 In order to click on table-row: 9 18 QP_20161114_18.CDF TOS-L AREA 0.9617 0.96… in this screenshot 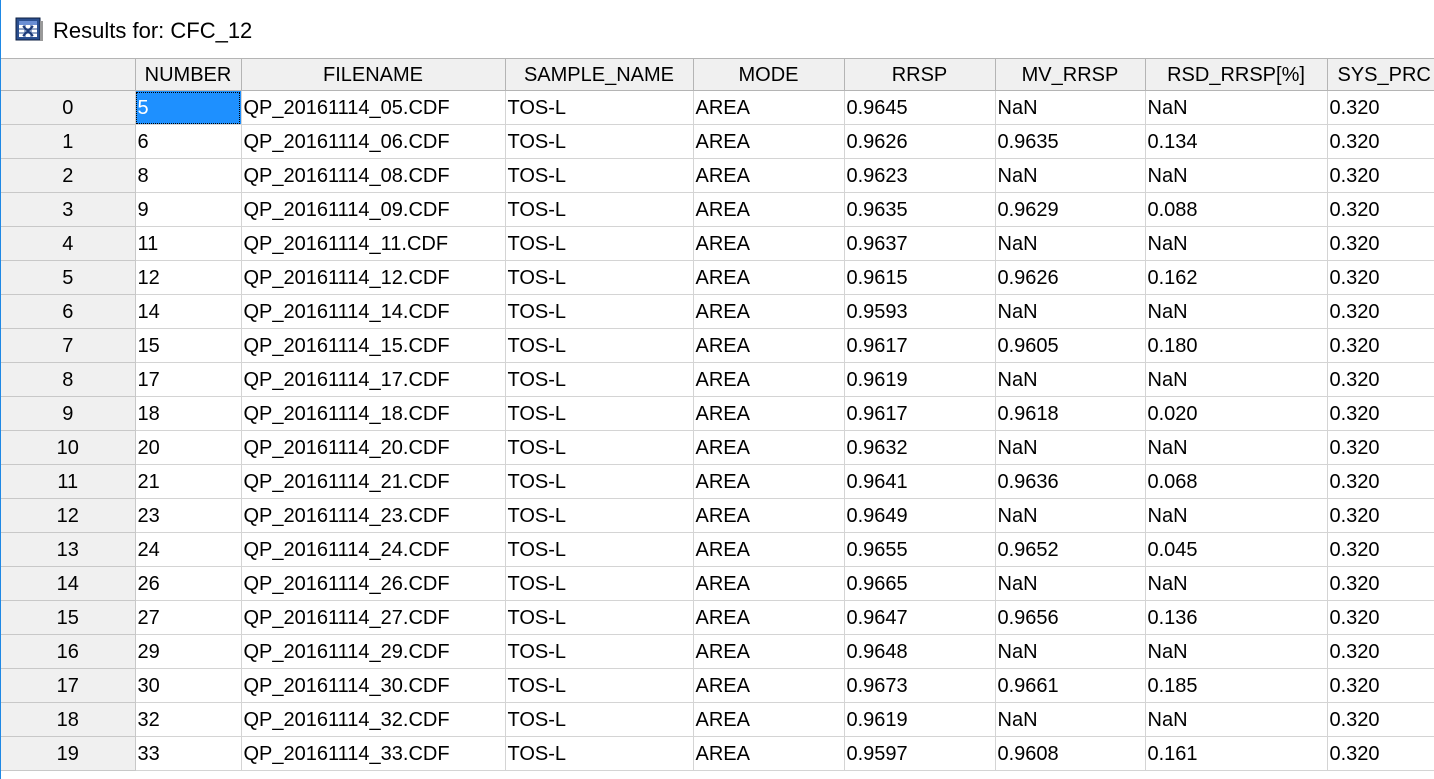, I will do `click(717, 413)`.